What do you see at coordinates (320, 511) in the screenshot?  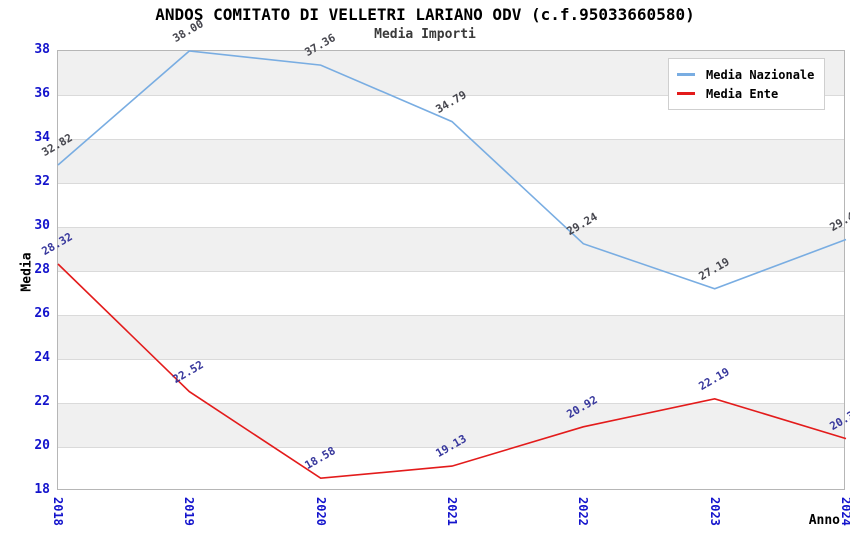 I see `x-tick-label: 2020` at bounding box center [320, 511].